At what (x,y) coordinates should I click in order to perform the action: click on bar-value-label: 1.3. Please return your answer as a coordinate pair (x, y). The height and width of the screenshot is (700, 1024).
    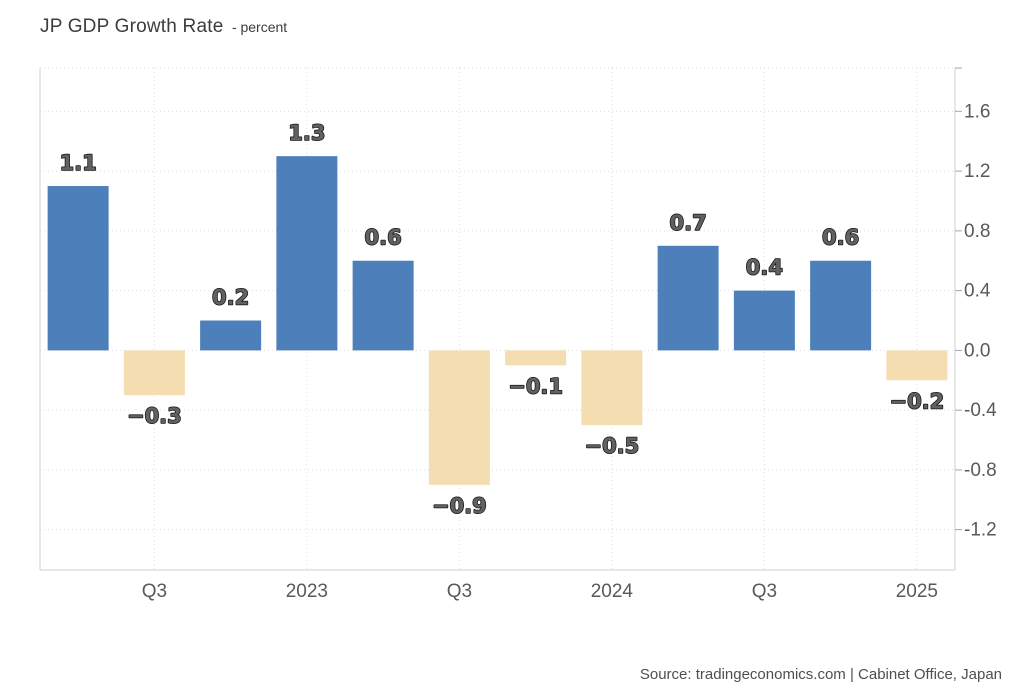
    Looking at the image, I should click on (306, 133).